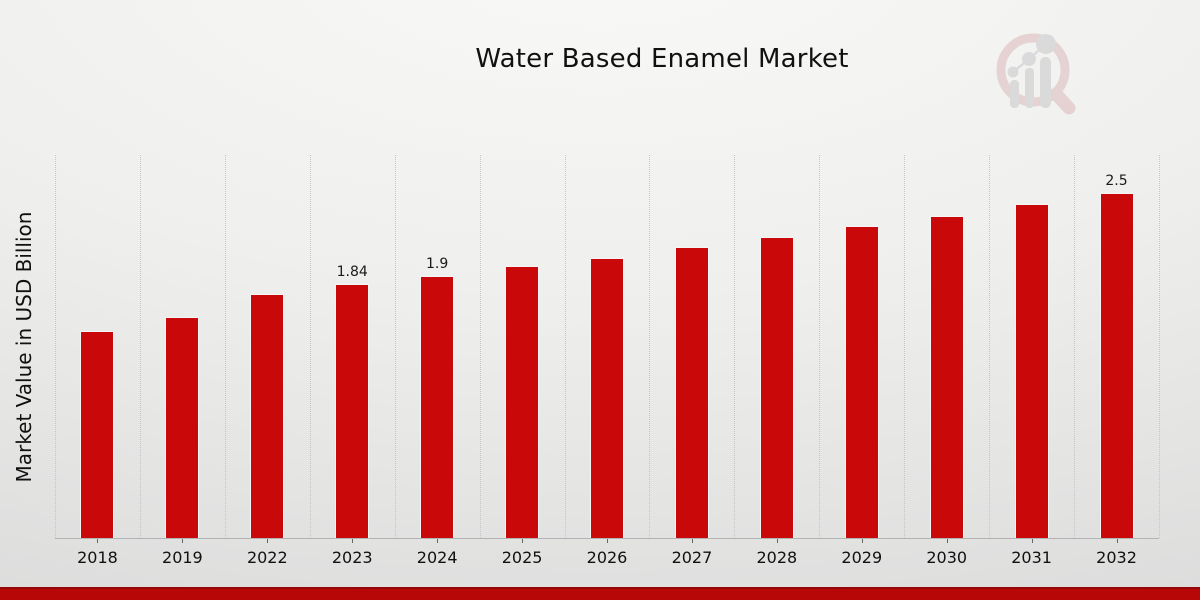 The height and width of the screenshot is (600, 1200). Describe the element at coordinates (776, 387) in the screenshot. I see `bar-2028` at that location.